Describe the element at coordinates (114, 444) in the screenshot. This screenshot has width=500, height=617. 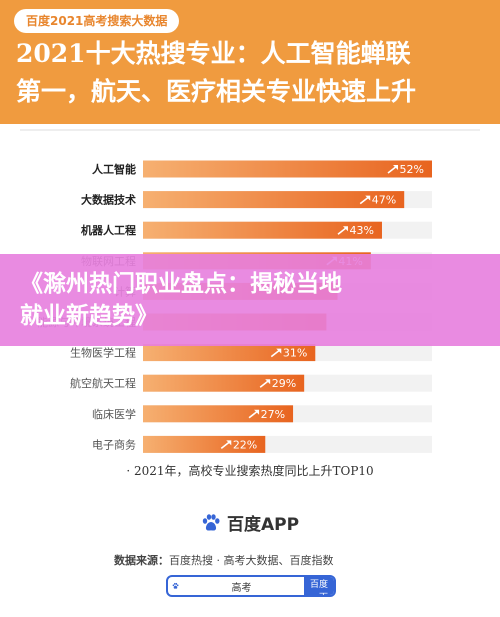
I see `category-label: 电子商务` at that location.